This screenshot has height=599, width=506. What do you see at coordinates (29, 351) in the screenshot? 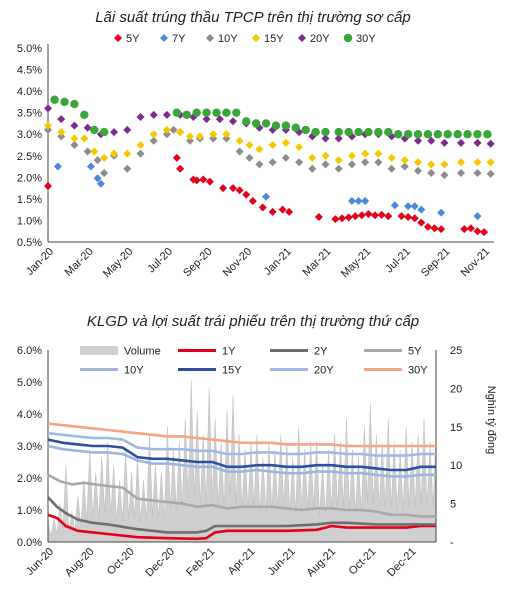
I see `chart2-y-tick: 6.0%` at bounding box center [29, 351].